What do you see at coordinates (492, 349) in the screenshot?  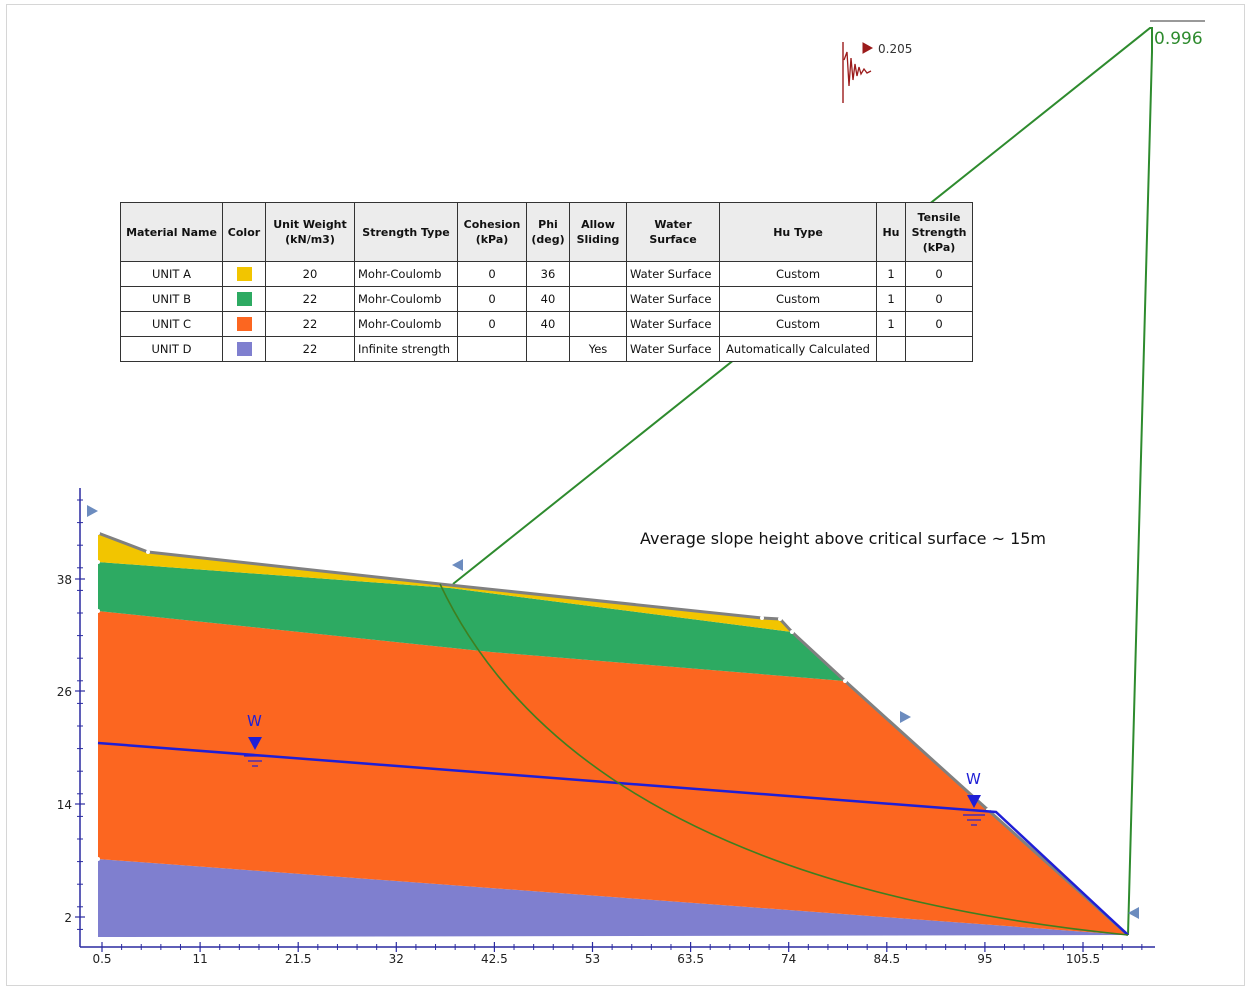 I see `table-cell-cohesion` at bounding box center [492, 349].